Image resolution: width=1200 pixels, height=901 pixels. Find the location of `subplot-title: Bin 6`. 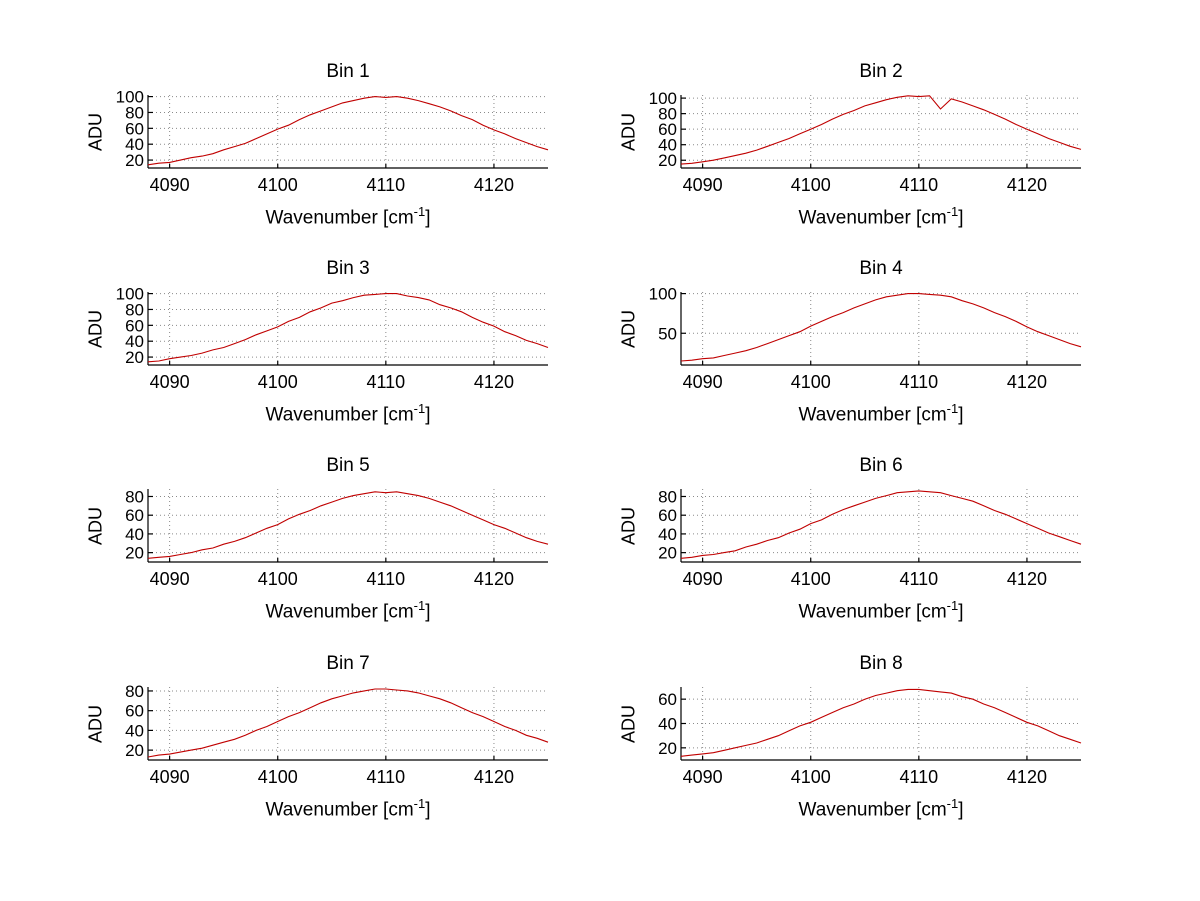

subplot-title: Bin 6 is located at coordinates (881, 465).